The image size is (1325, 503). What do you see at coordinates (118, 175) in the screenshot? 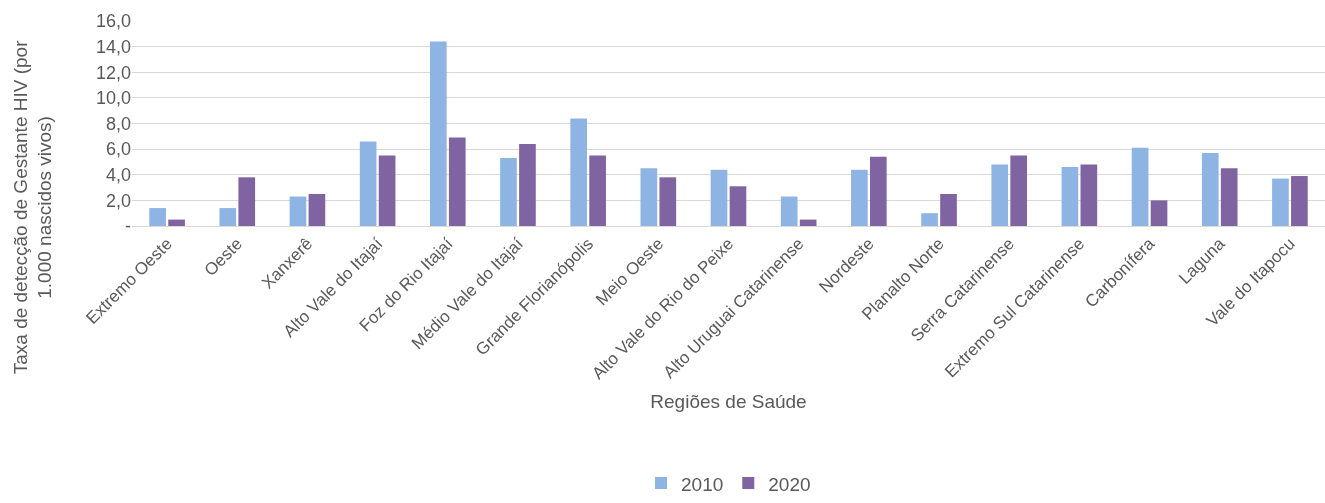
I see `y-tick-label: 4,0` at bounding box center [118, 175].